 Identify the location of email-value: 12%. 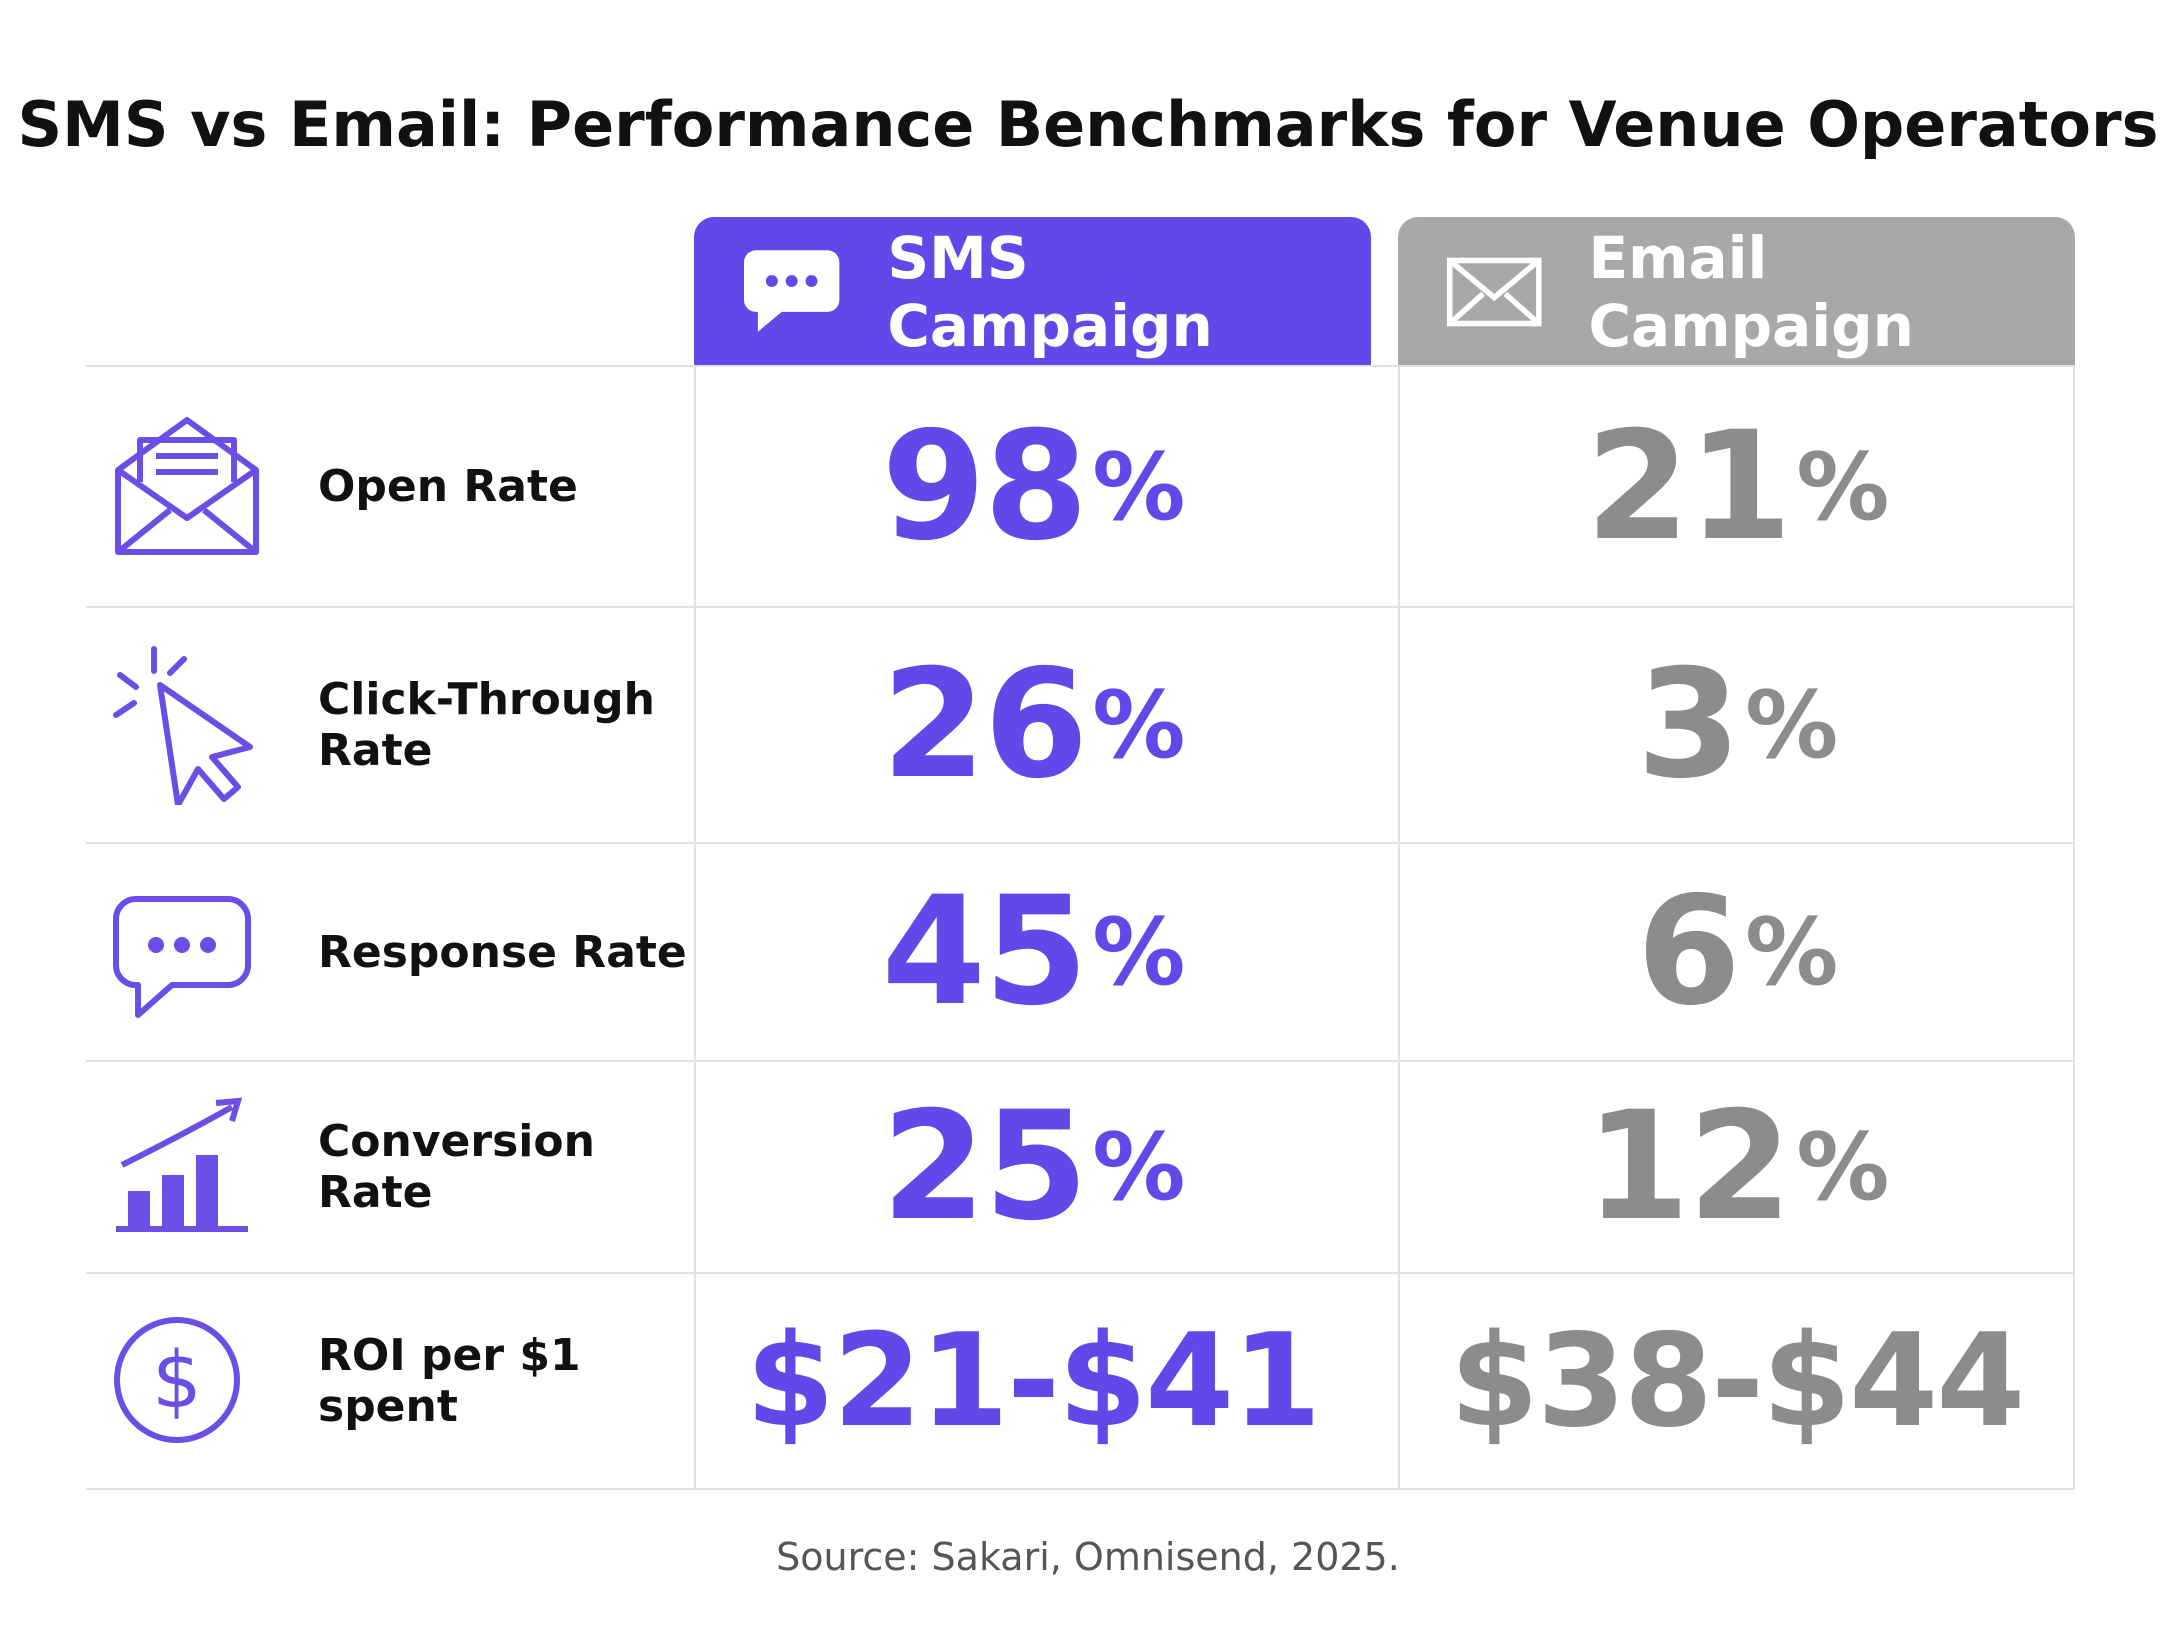
(1737, 1167).